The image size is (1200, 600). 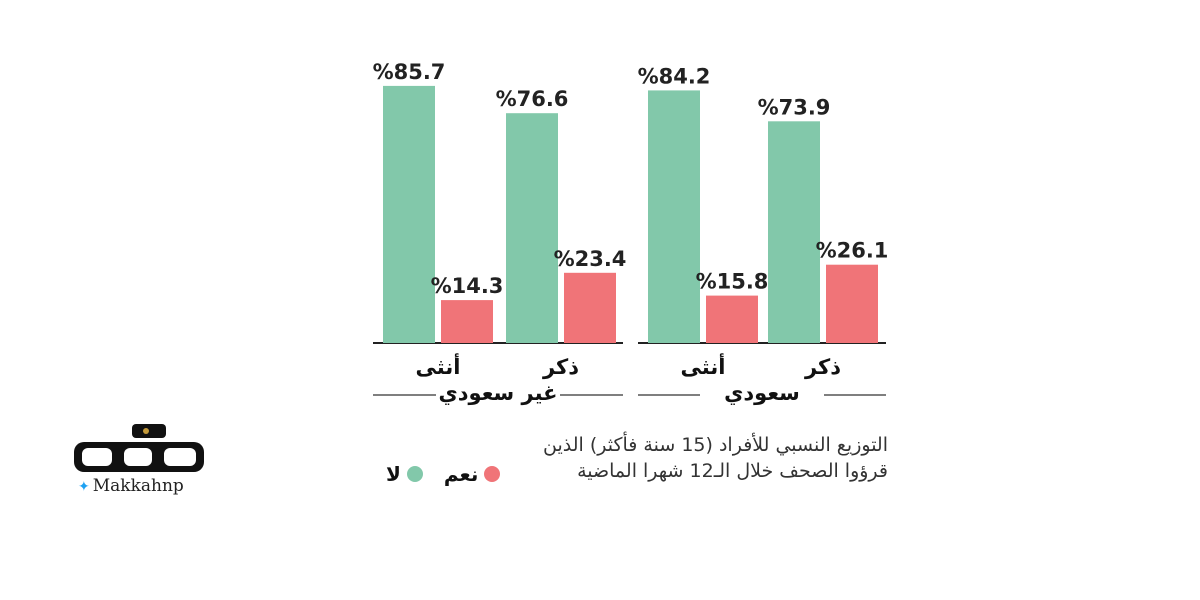 I want to click on legend-item-yes: نعم, so click(x=472, y=474).